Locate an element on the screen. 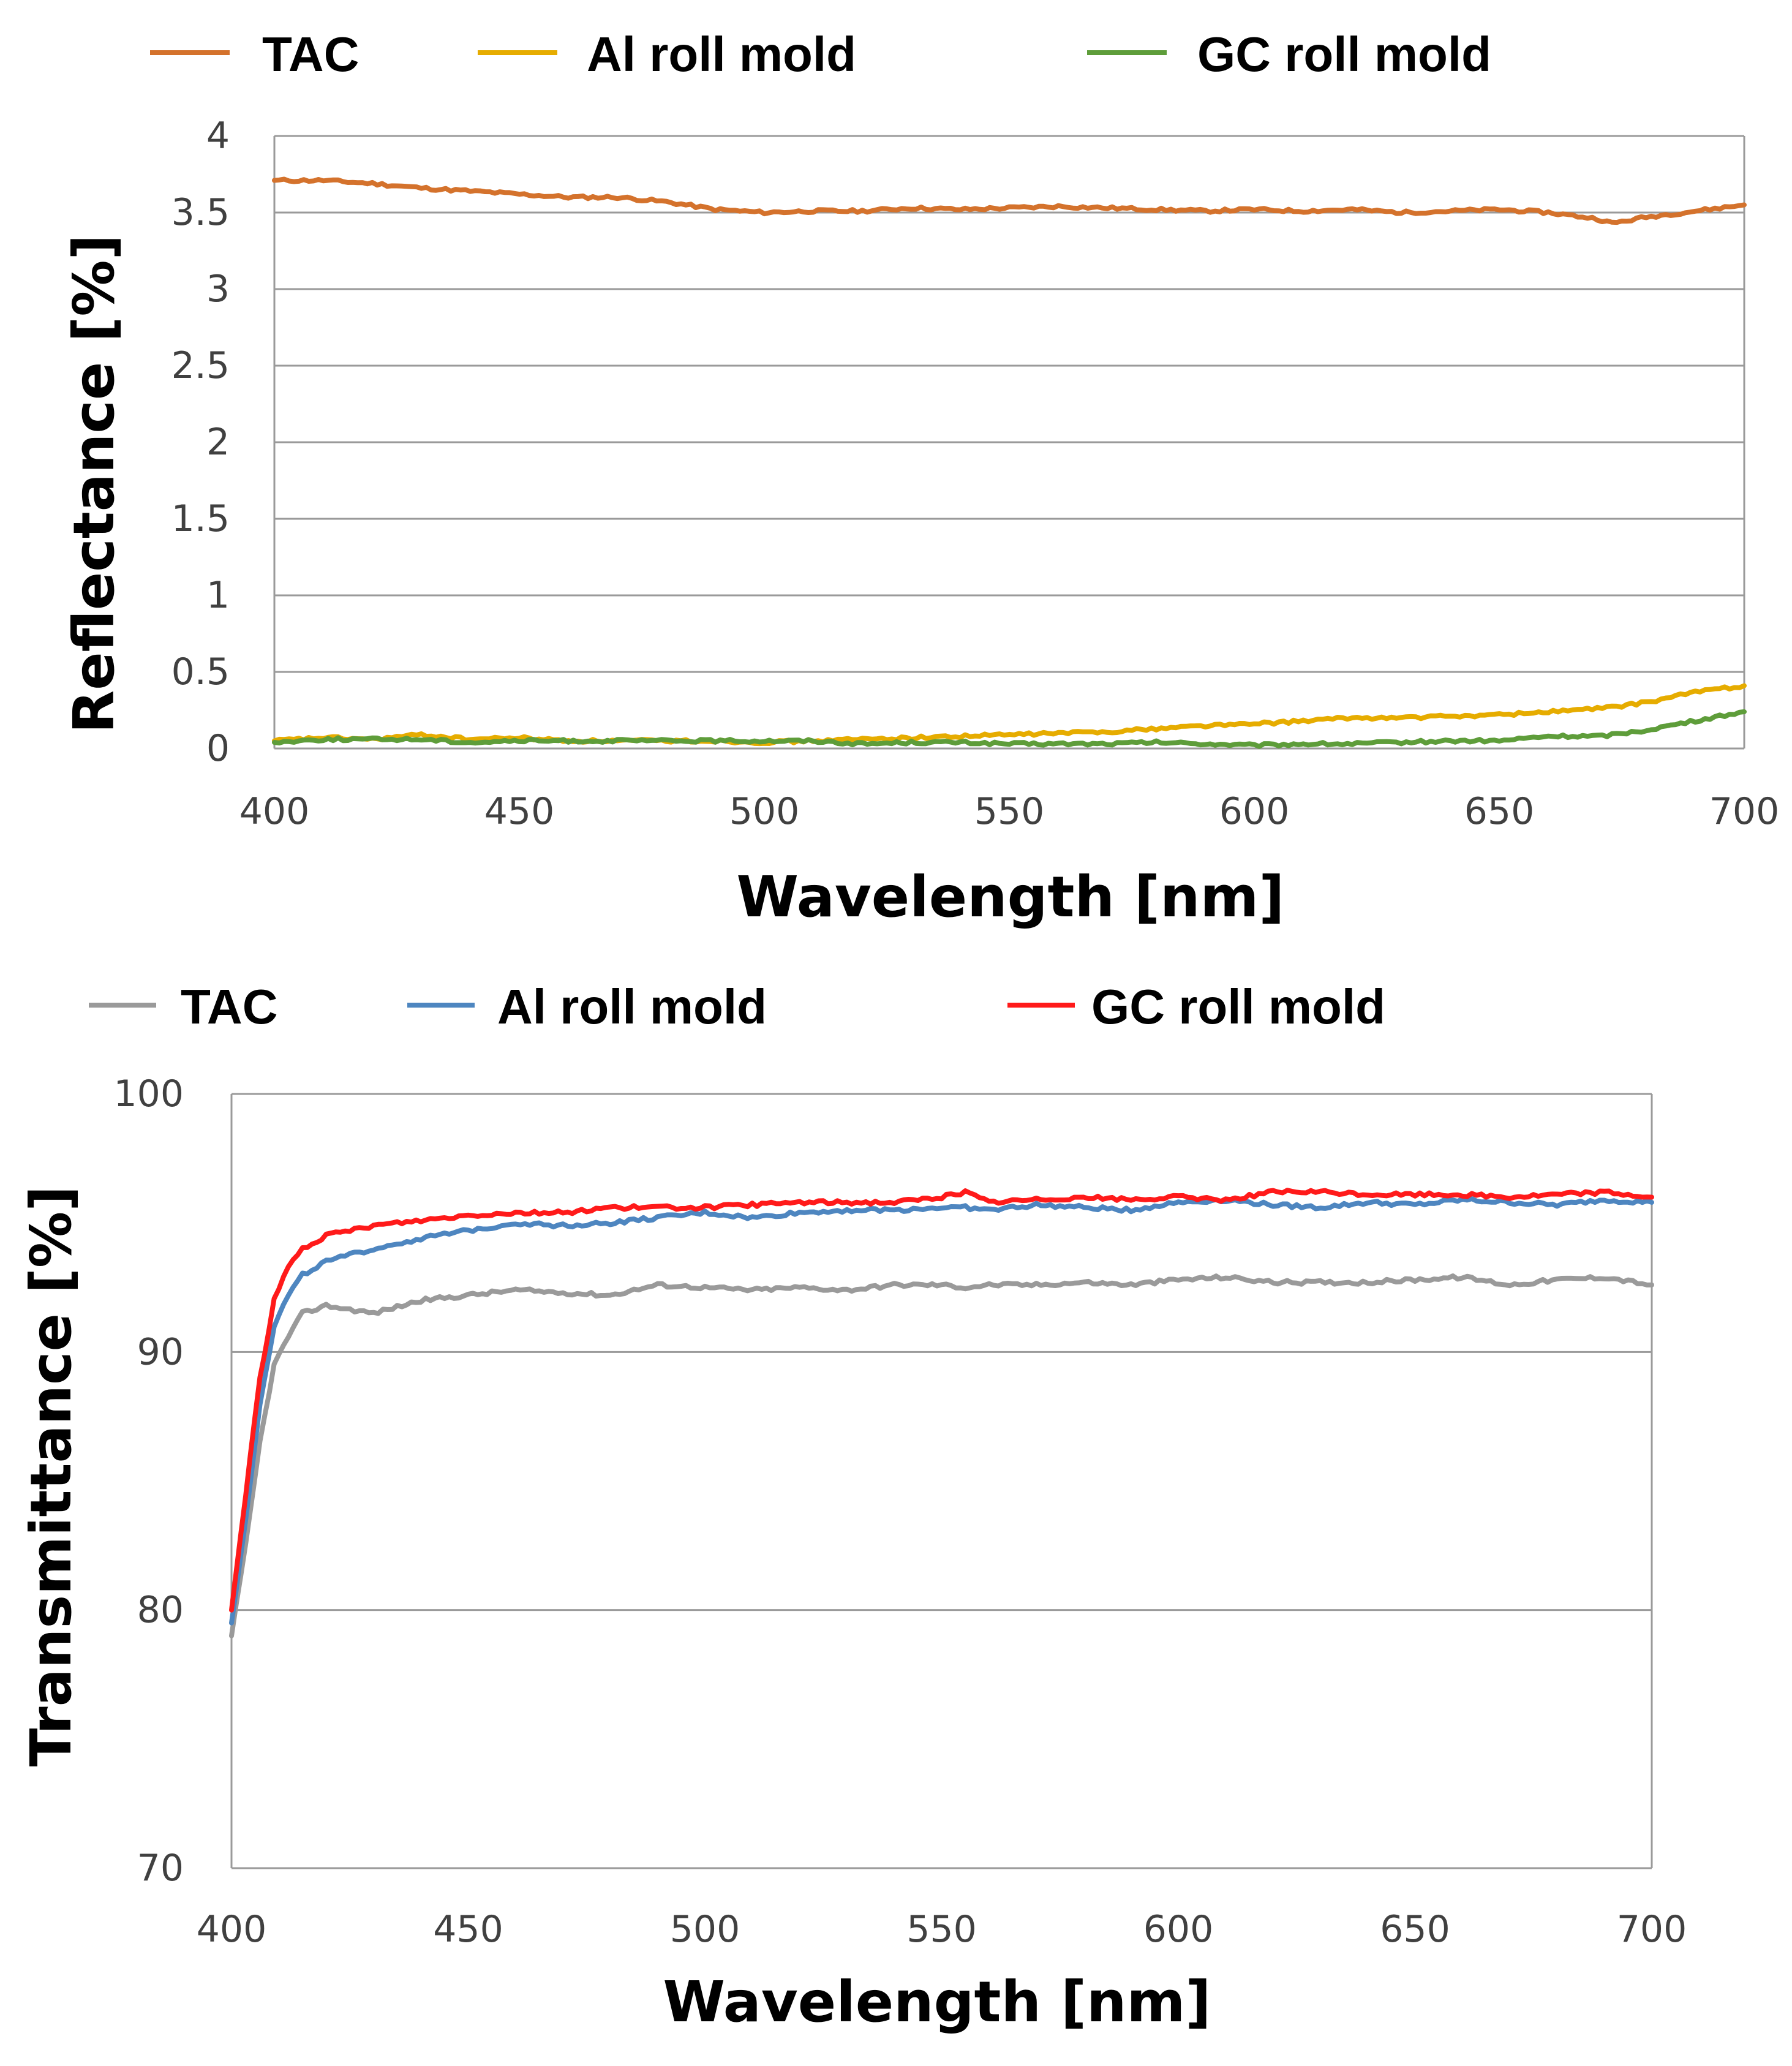 This screenshot has width=1792, height=2066. y-tick-label: 3.5 is located at coordinates (200, 212).